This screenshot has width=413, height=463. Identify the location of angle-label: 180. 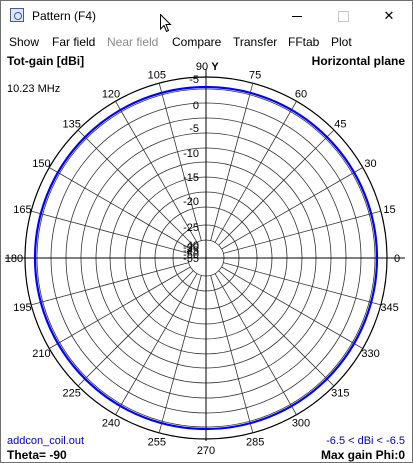
(14, 259).